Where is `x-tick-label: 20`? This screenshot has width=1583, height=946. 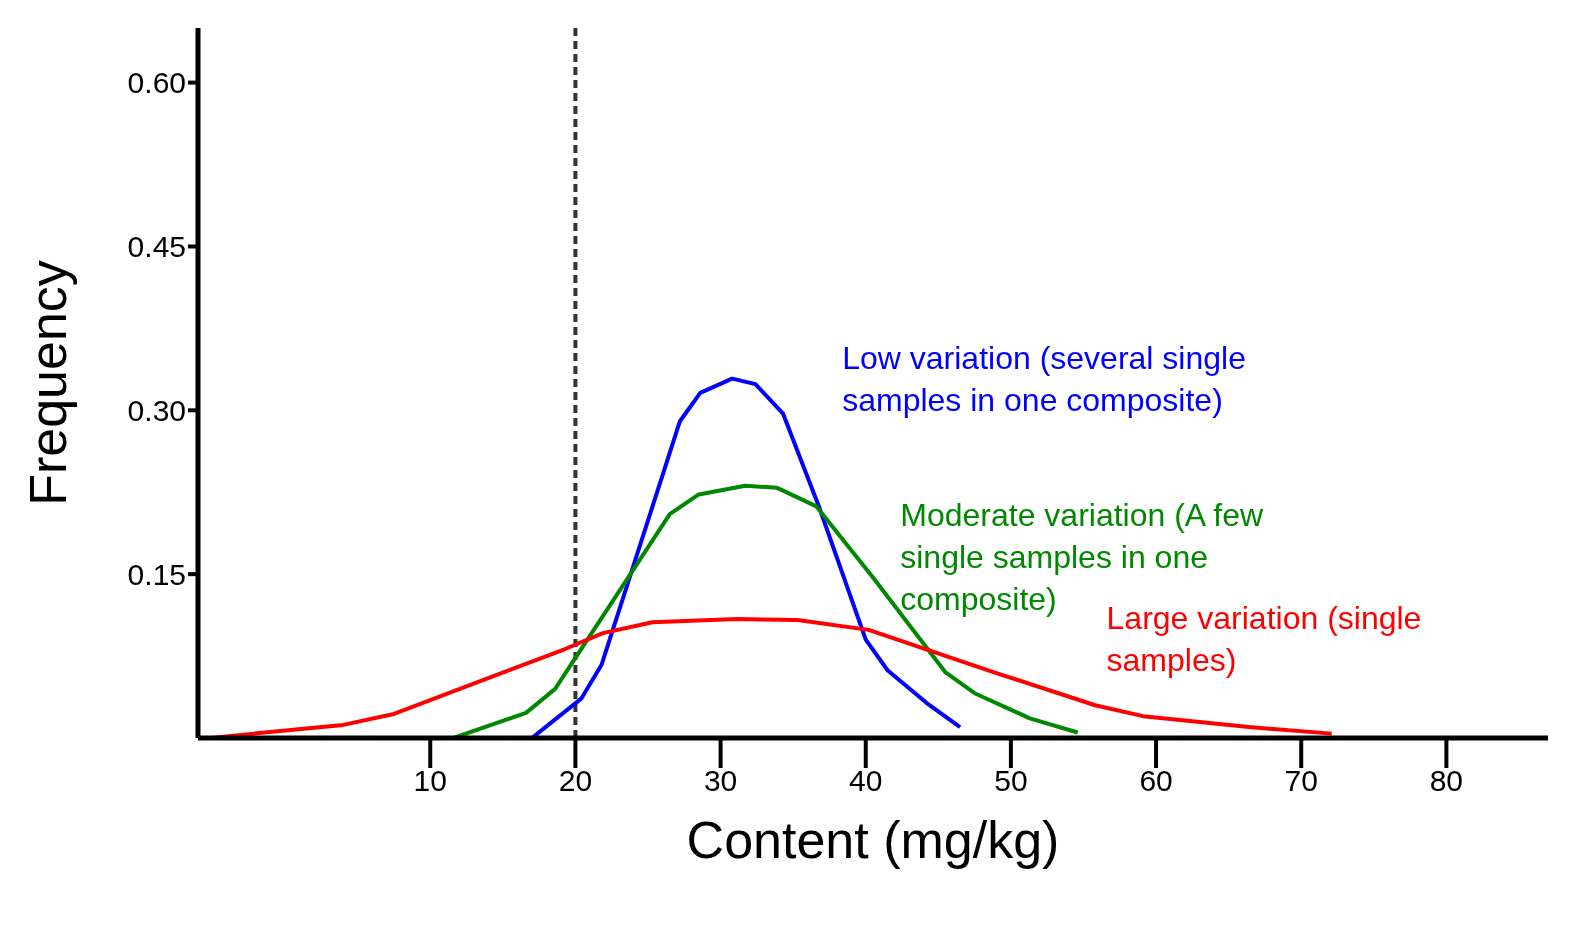
x-tick-label: 20 is located at coordinates (575, 781).